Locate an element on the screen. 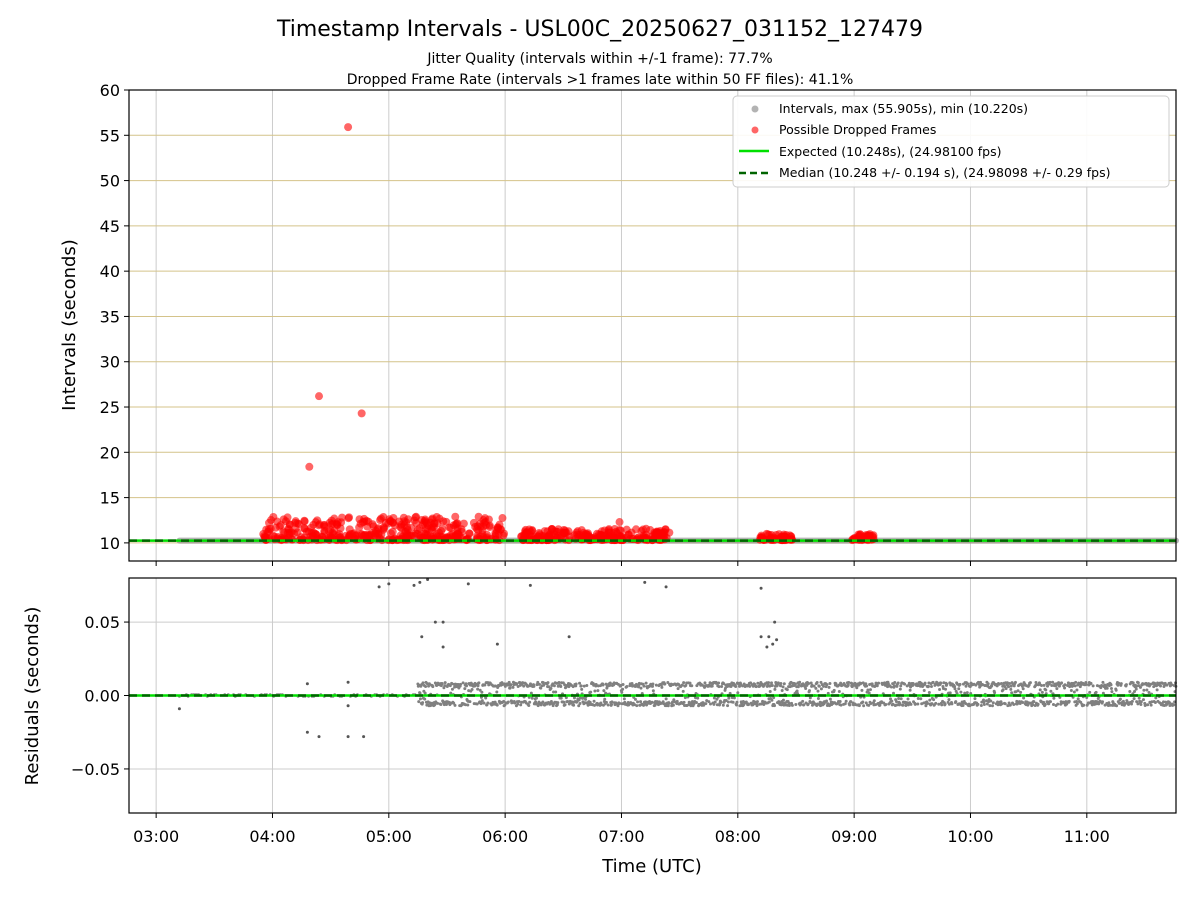  legend-marker-intervals is located at coordinates (755, 109).